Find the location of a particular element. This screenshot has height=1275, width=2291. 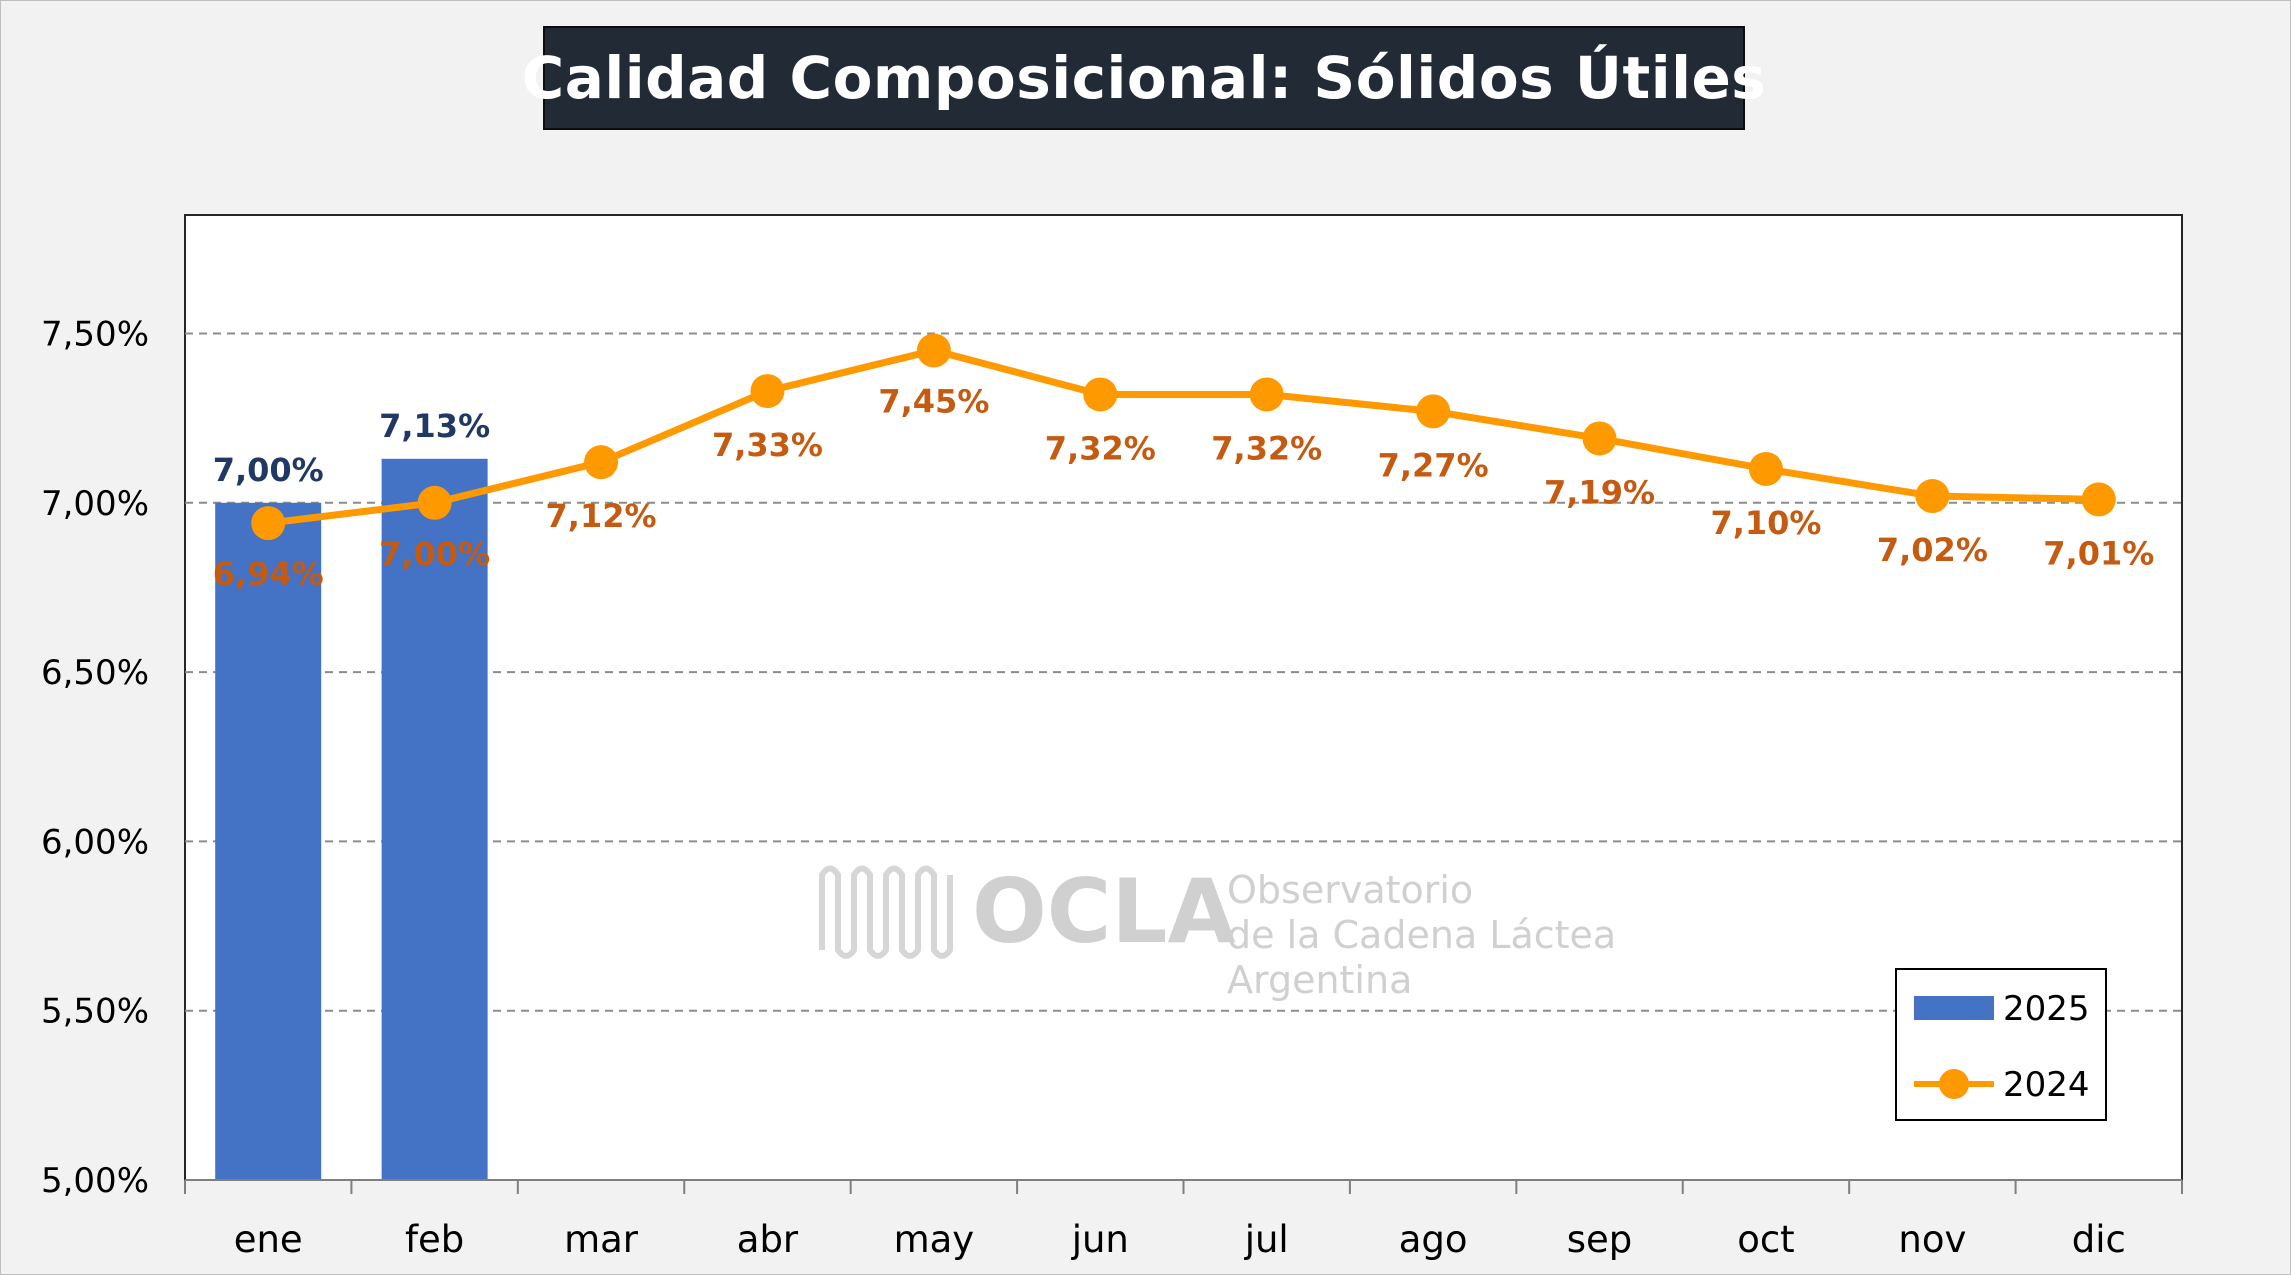

line-data-label: 7,19% is located at coordinates (1599, 492).